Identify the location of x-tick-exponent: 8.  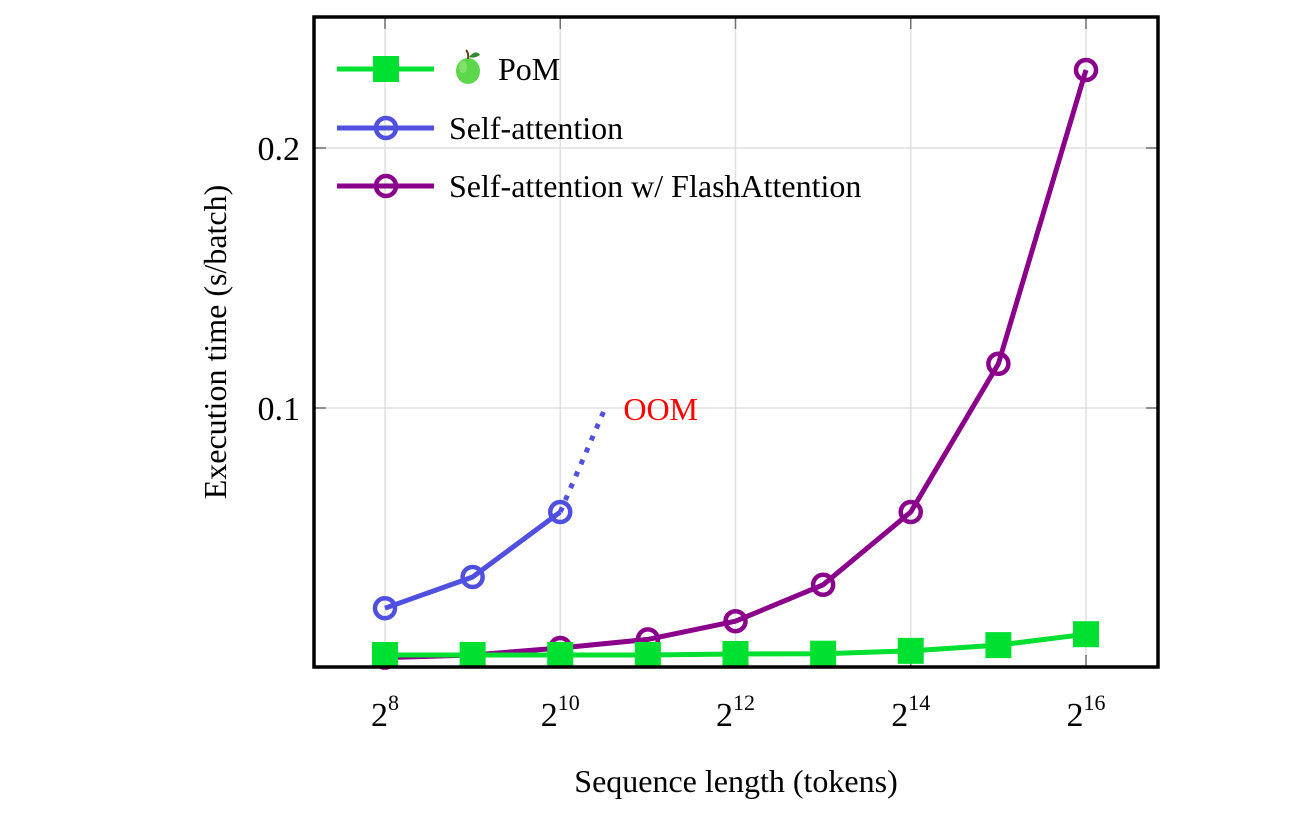
(393, 702).